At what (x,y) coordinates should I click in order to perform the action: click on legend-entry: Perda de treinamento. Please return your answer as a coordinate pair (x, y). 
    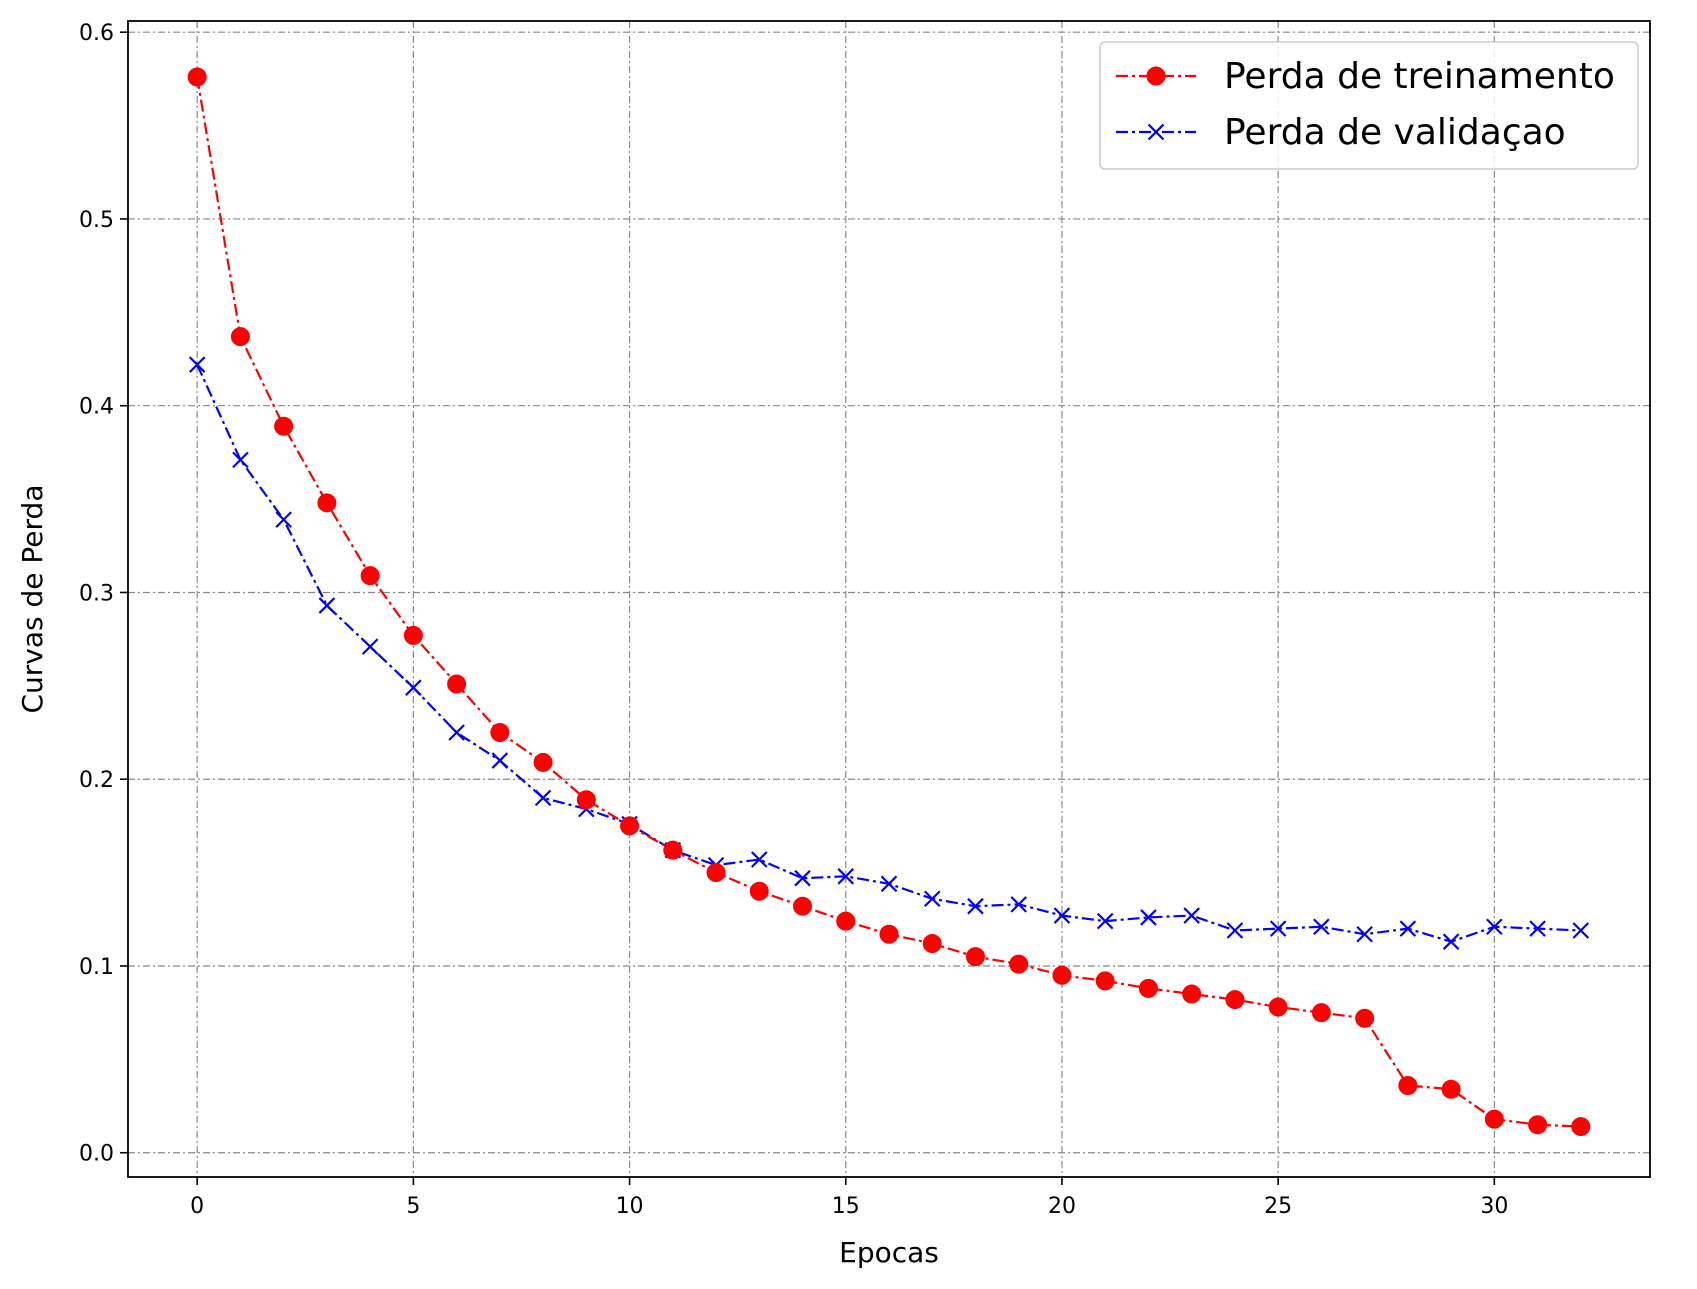
    Looking at the image, I should click on (1365, 76).